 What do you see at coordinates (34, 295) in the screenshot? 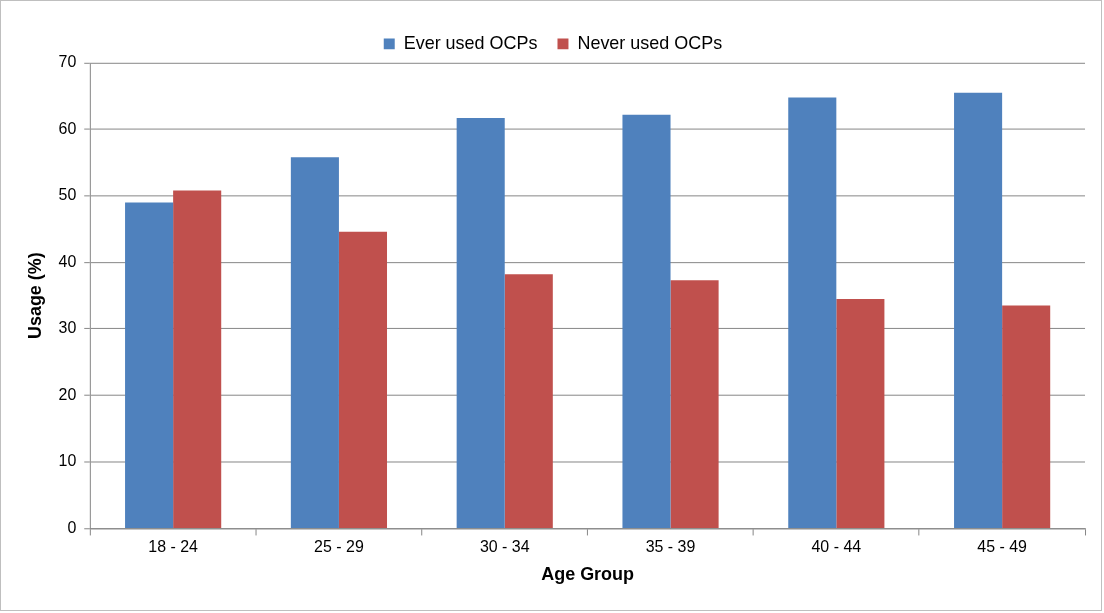
I see `y-axis-title: Usage (%)` at bounding box center [34, 295].